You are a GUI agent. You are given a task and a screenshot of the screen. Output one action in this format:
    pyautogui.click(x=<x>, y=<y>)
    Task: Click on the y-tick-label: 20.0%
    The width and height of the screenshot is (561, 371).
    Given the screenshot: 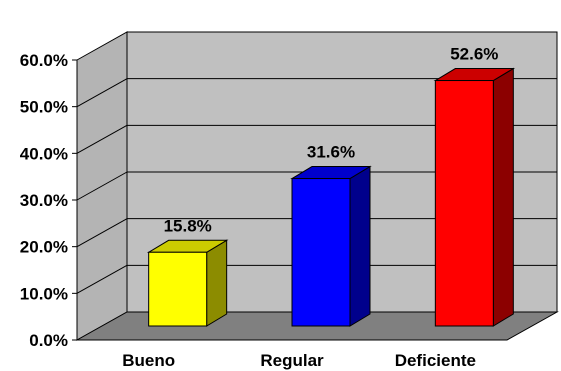 What is the action you would take?
    pyautogui.click(x=44, y=247)
    